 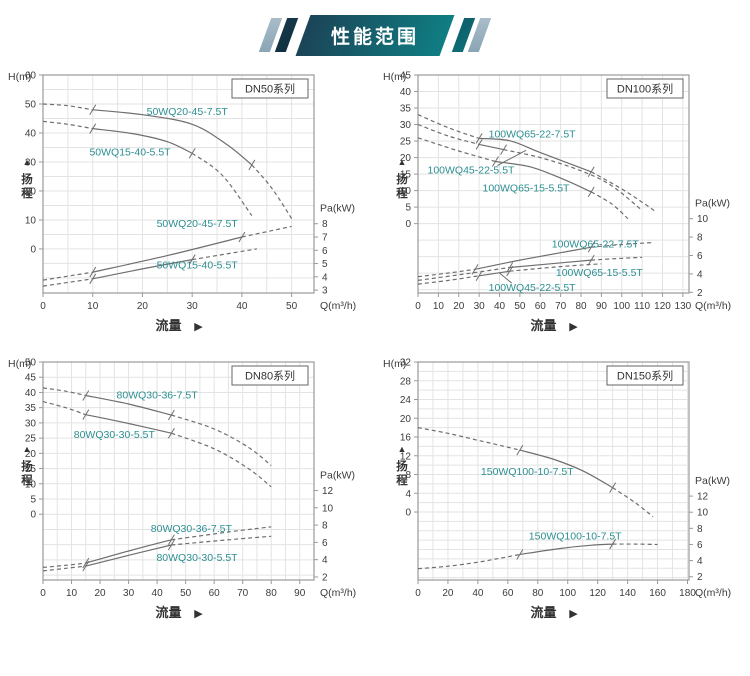 What do you see at coordinates (130, 152) in the screenshot?
I see `svg-text: 50WQ15-40-5.5T` at bounding box center [130, 152].